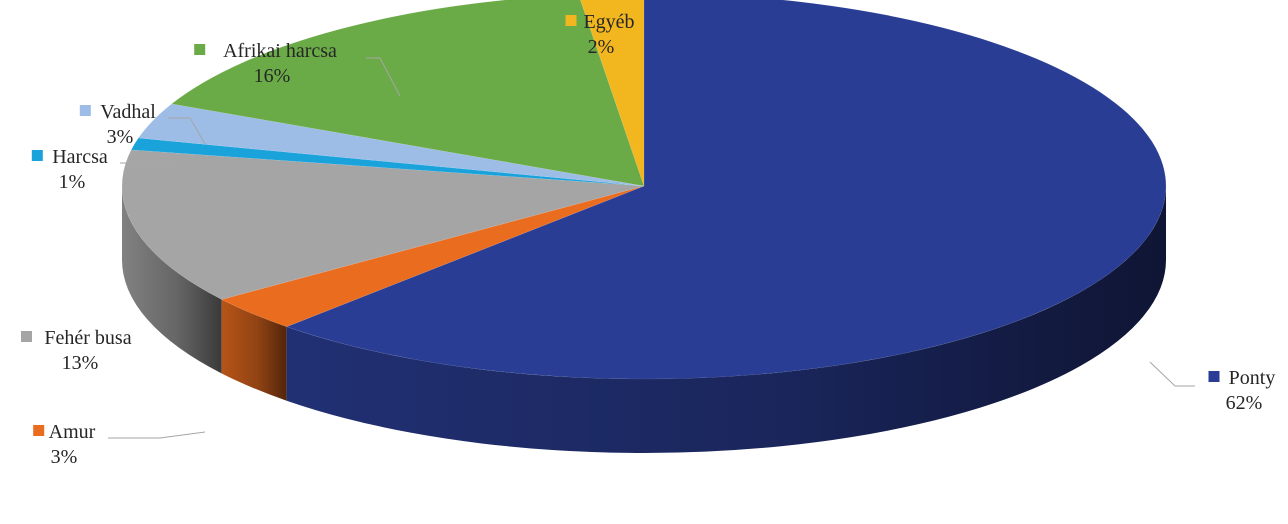 Image resolution: width=1288 pixels, height=524 pixels. Describe the element at coordinates (612, 93) in the screenshot. I see `pie-slice-egyeb` at that location.